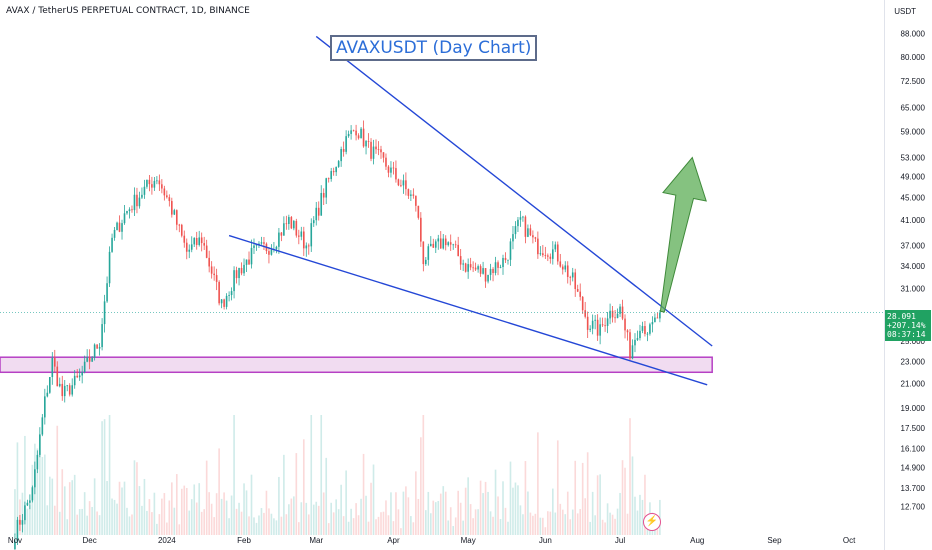  I want to click on y-tick-label: 31.000, so click(913, 289).